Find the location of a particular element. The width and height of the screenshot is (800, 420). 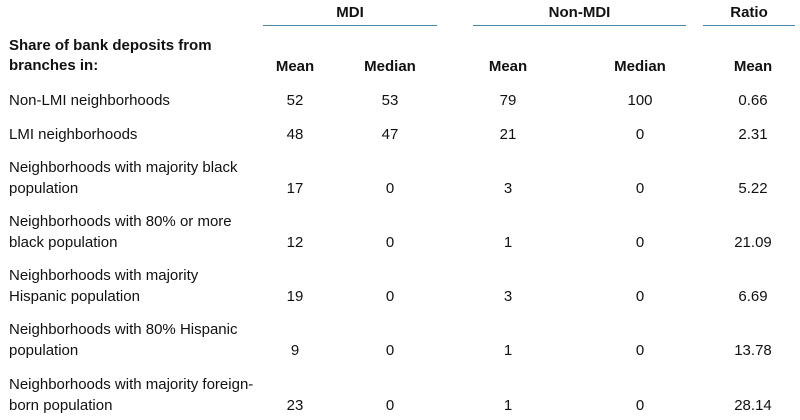

table-cell: 12 is located at coordinates (295, 242).